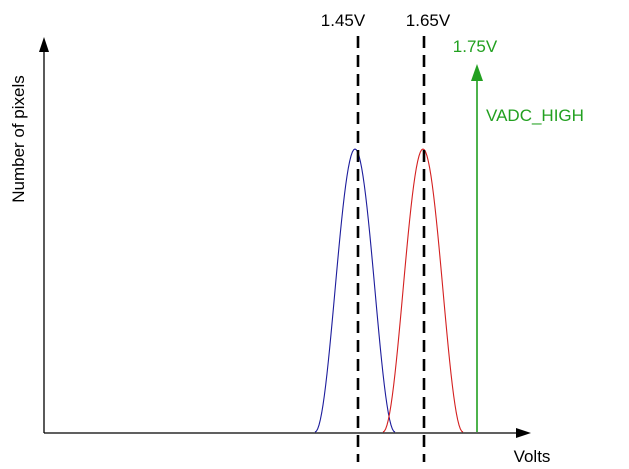 The image size is (629, 469). Describe the element at coordinates (535, 115) in the screenshot. I see `threshold-name-label: VADC_HIGH` at that location.